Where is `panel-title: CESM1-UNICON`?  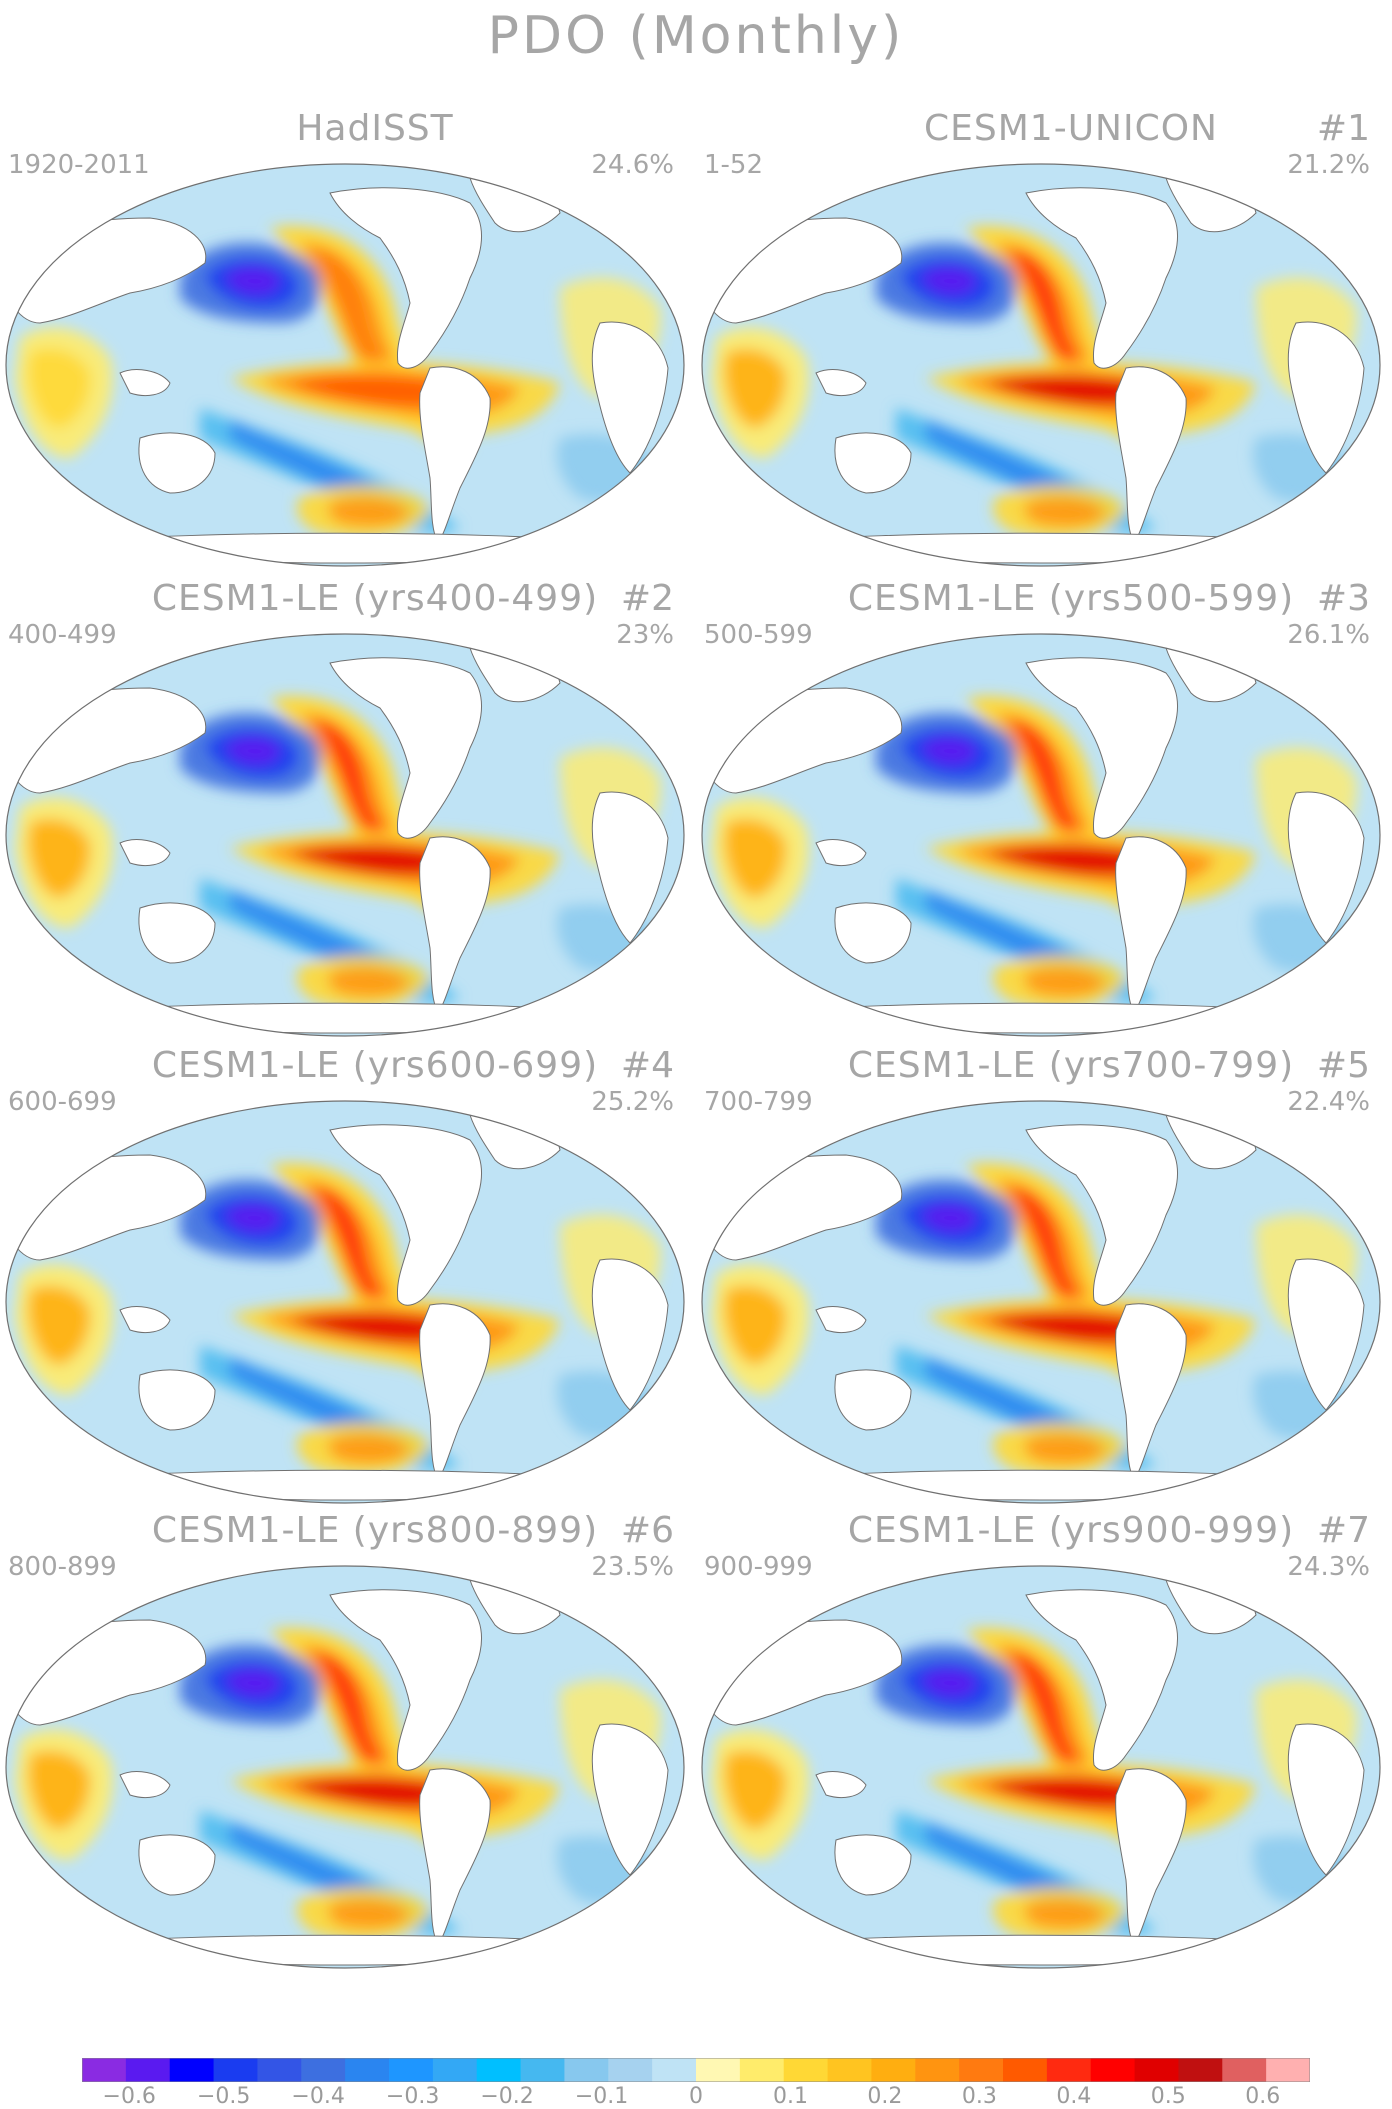 panel-title: CESM1-UNICON is located at coordinates (1071, 128).